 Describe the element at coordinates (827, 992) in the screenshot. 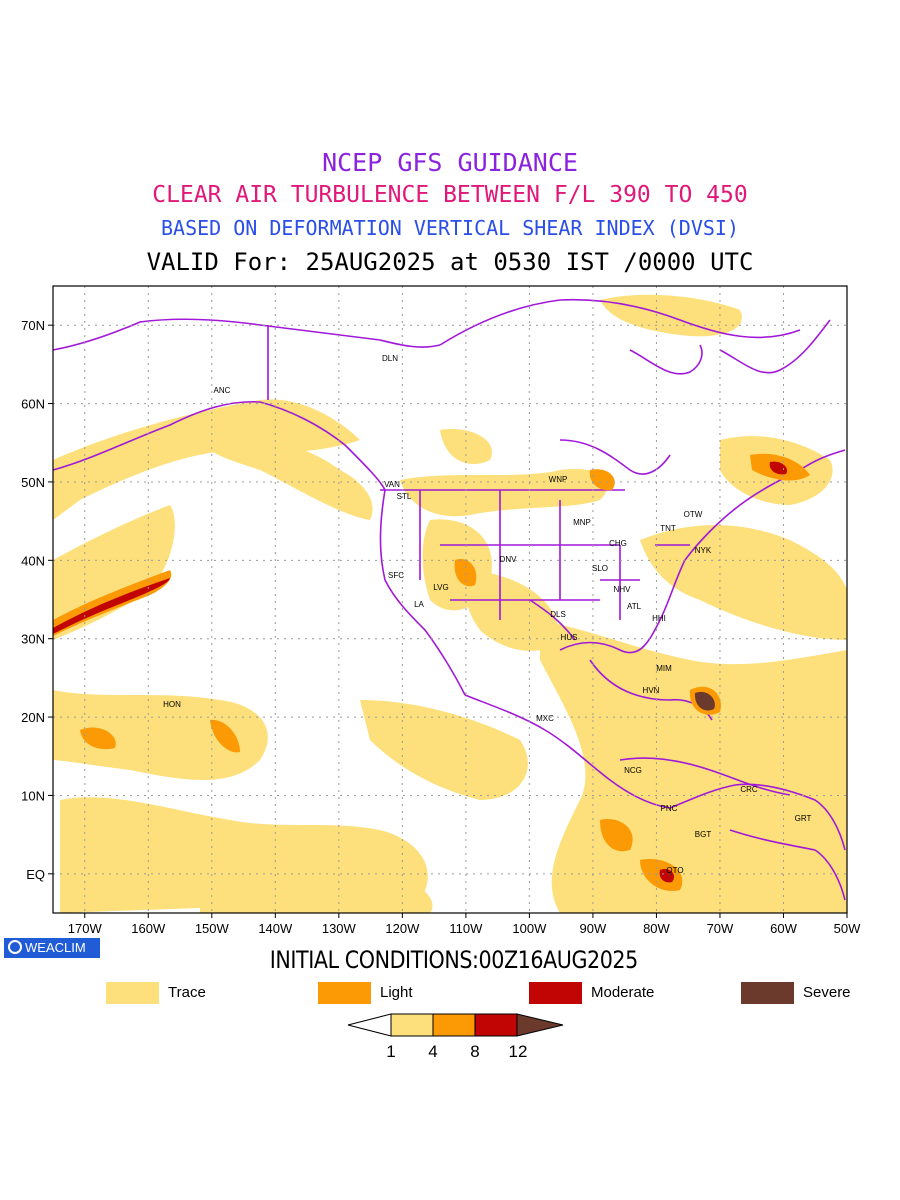

I see `legend-severe-label: Severe` at that location.